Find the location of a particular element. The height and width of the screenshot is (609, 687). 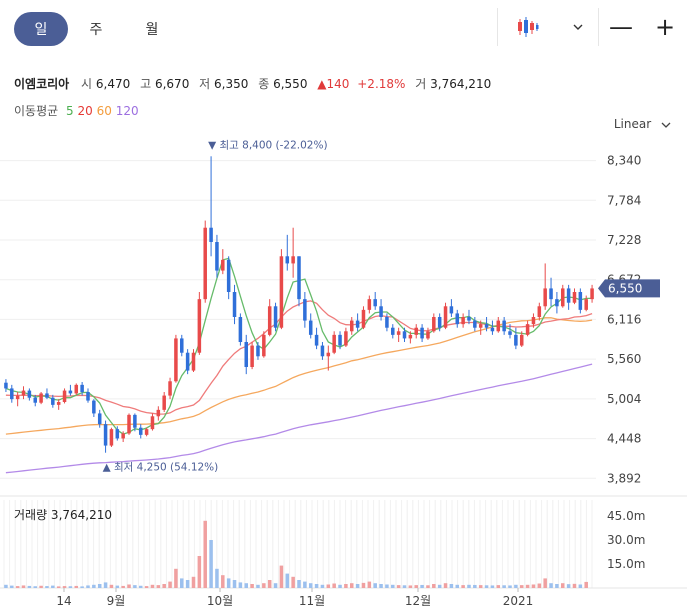

tab-month: 월 is located at coordinates (152, 30).